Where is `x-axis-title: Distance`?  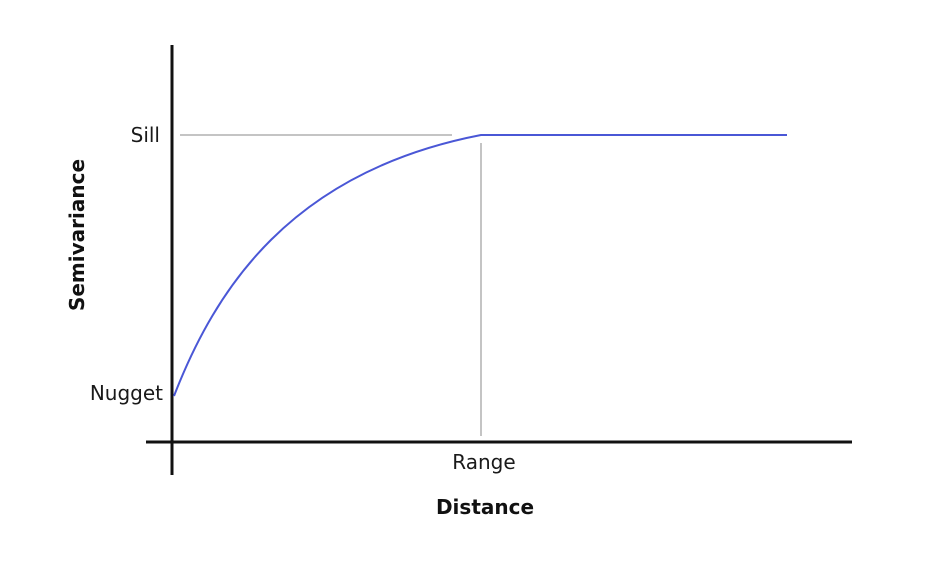
x-axis-title: Distance is located at coordinates (485, 507).